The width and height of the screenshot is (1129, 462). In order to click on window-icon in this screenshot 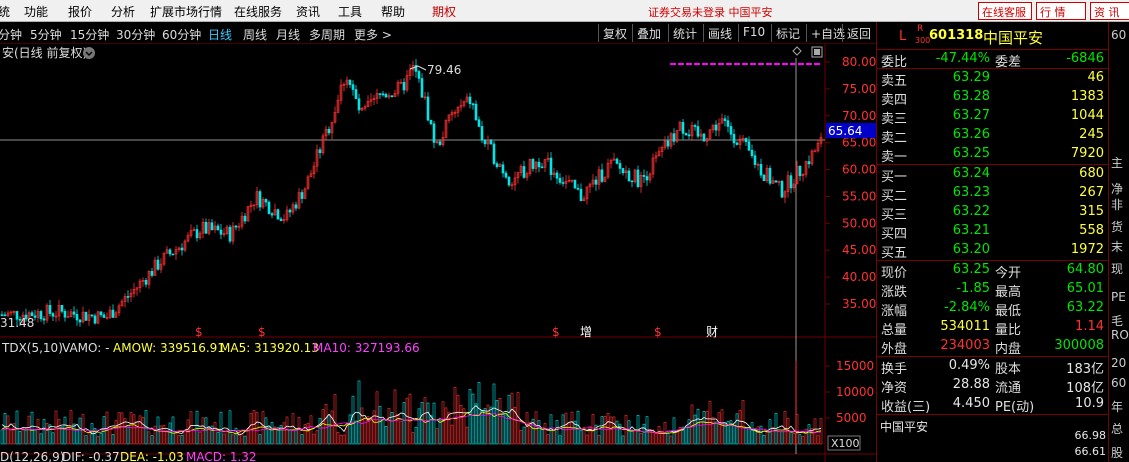, I will do `click(817, 52)`.